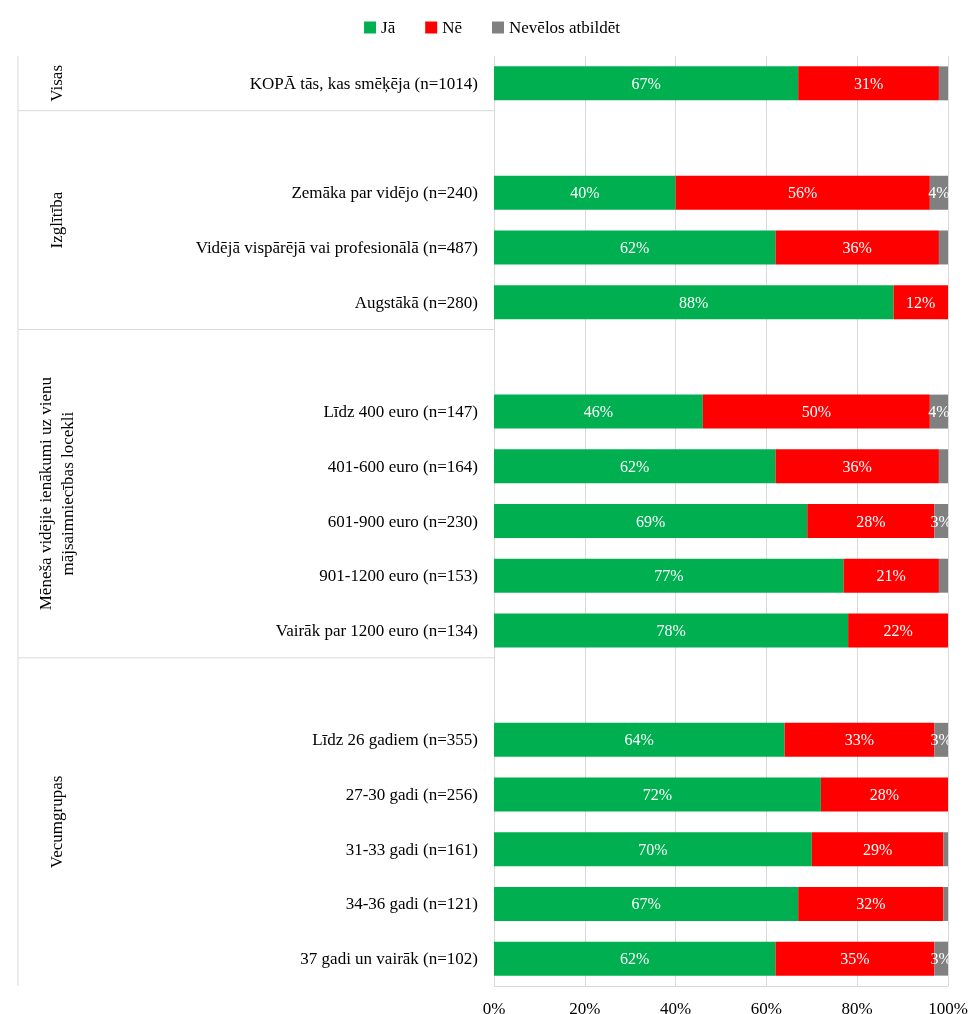 The image size is (968, 1014). I want to click on x-tick-label: 20%, so click(585, 1006).